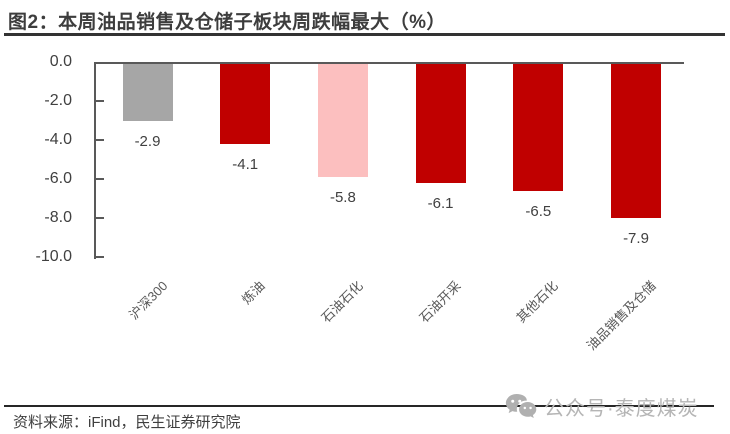  Describe the element at coordinates (148, 300) in the screenshot. I see `category-label: 沪深300` at that location.